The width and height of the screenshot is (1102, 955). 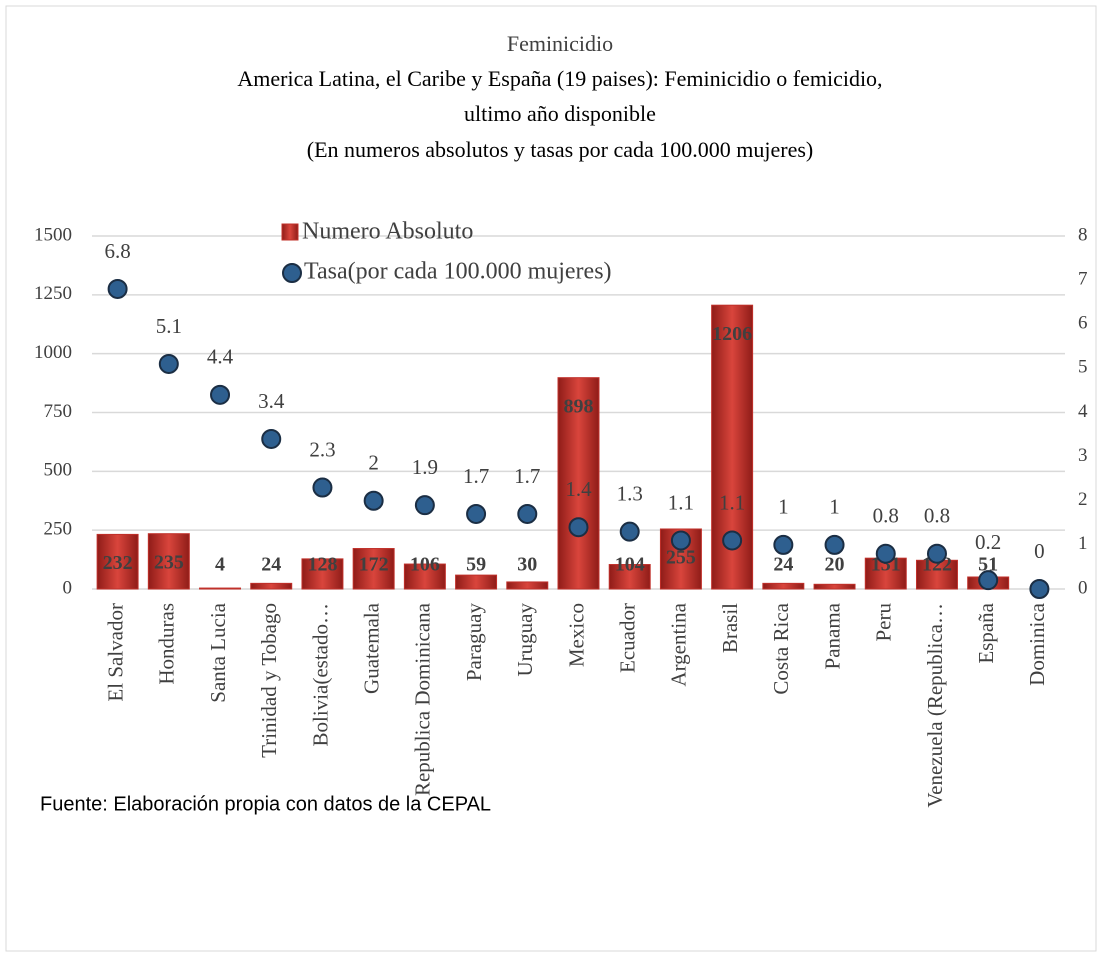 I want to click on legend-label: Tasa(por cada 100.000 mujeres), so click(x=458, y=272).